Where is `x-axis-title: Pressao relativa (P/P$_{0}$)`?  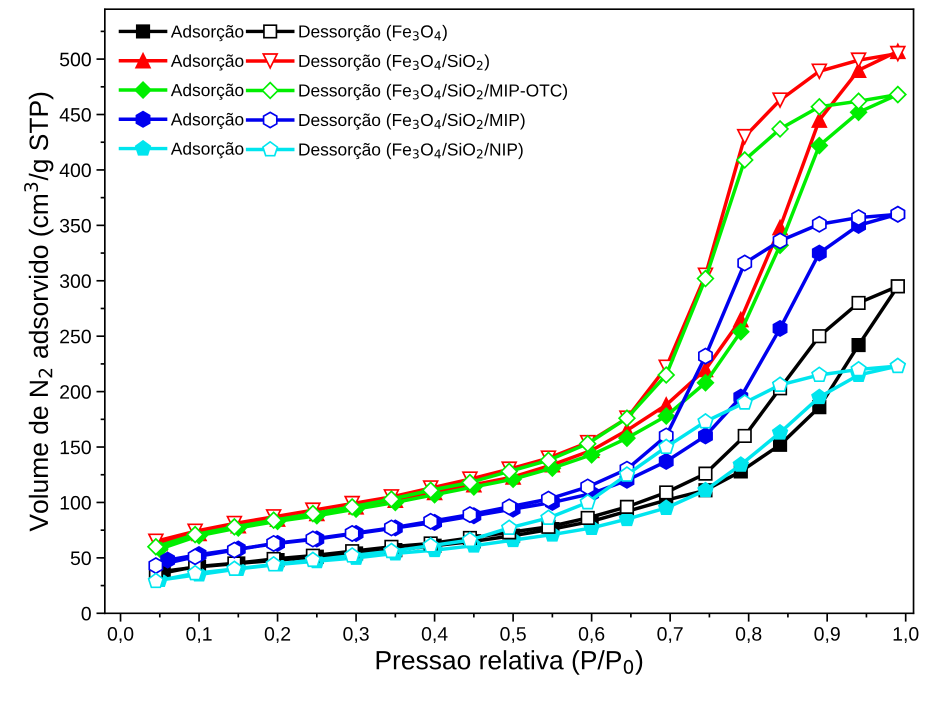
x-axis-title: Pressao relativa (P/P$_{0}$) is located at coordinates (509, 662).